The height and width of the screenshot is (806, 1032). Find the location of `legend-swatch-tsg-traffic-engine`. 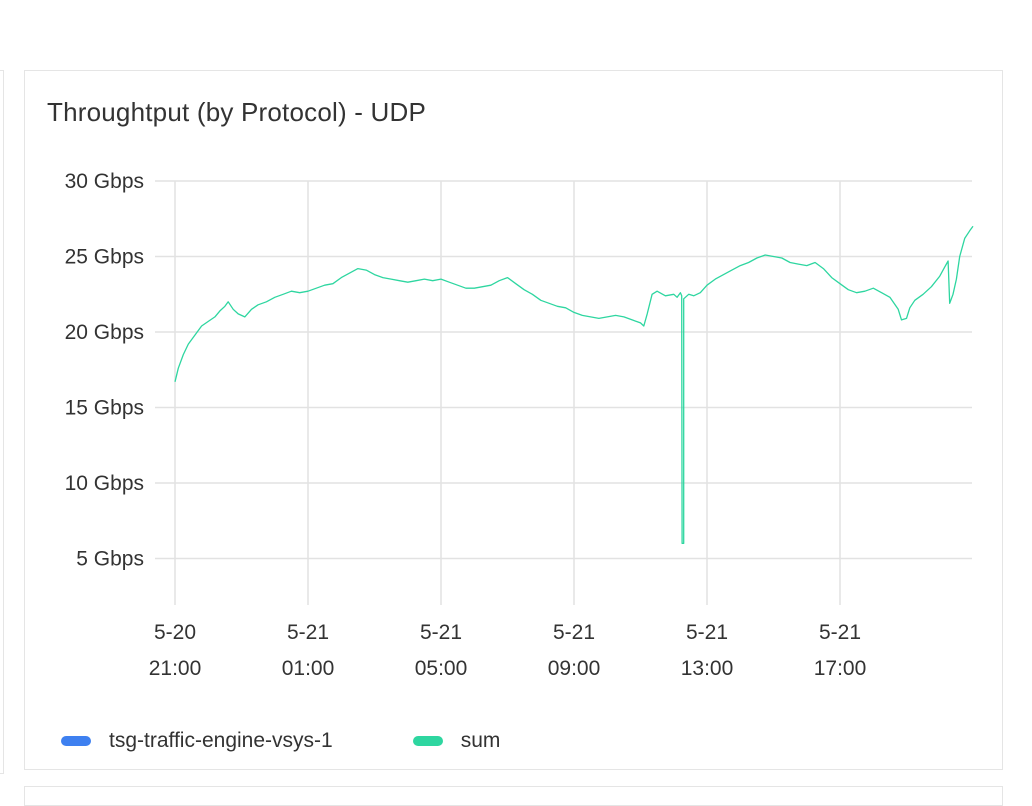

legend-swatch-tsg-traffic-engine is located at coordinates (76, 741).